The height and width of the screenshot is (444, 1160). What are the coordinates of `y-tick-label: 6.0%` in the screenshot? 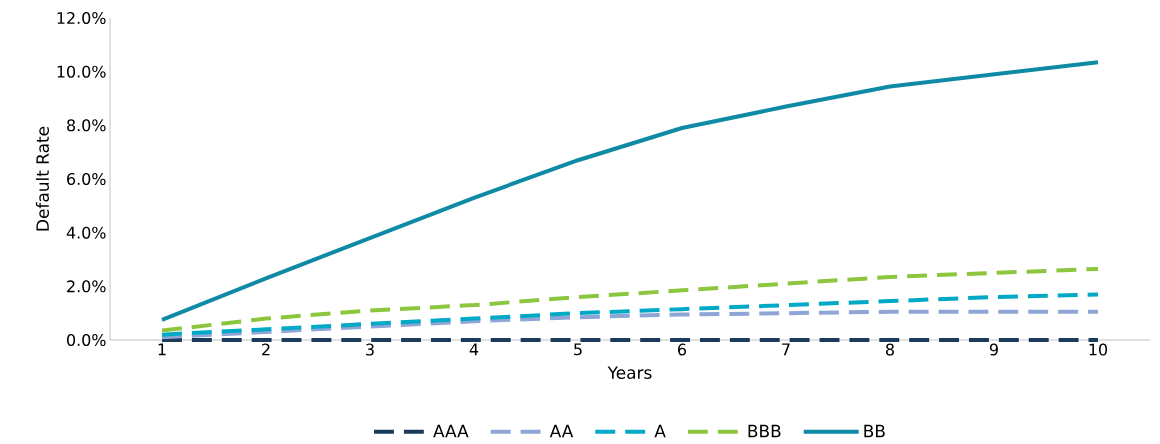 It's located at (86, 179).